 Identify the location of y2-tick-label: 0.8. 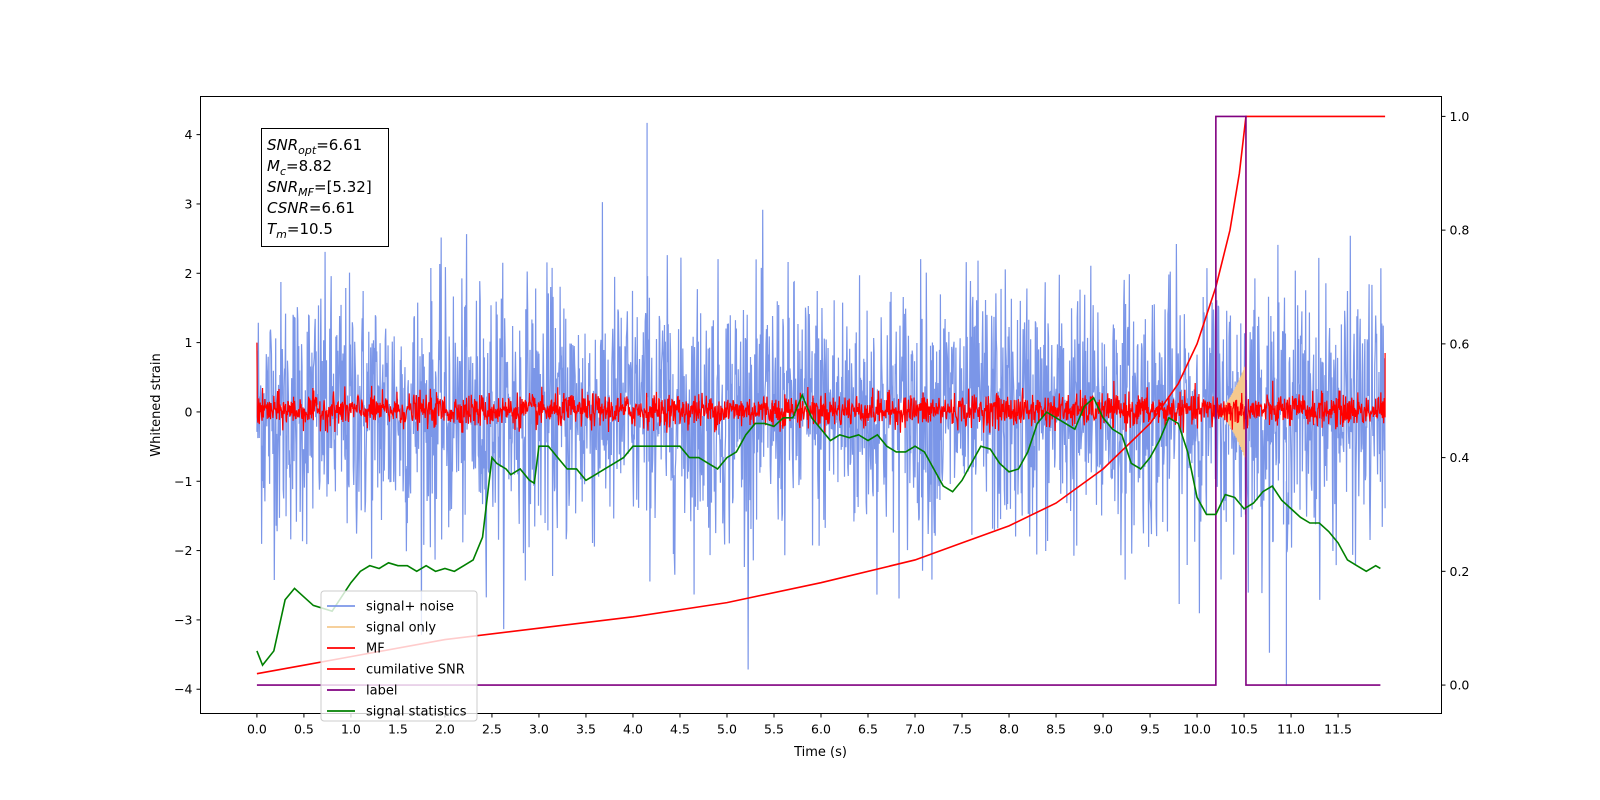
(1460, 230).